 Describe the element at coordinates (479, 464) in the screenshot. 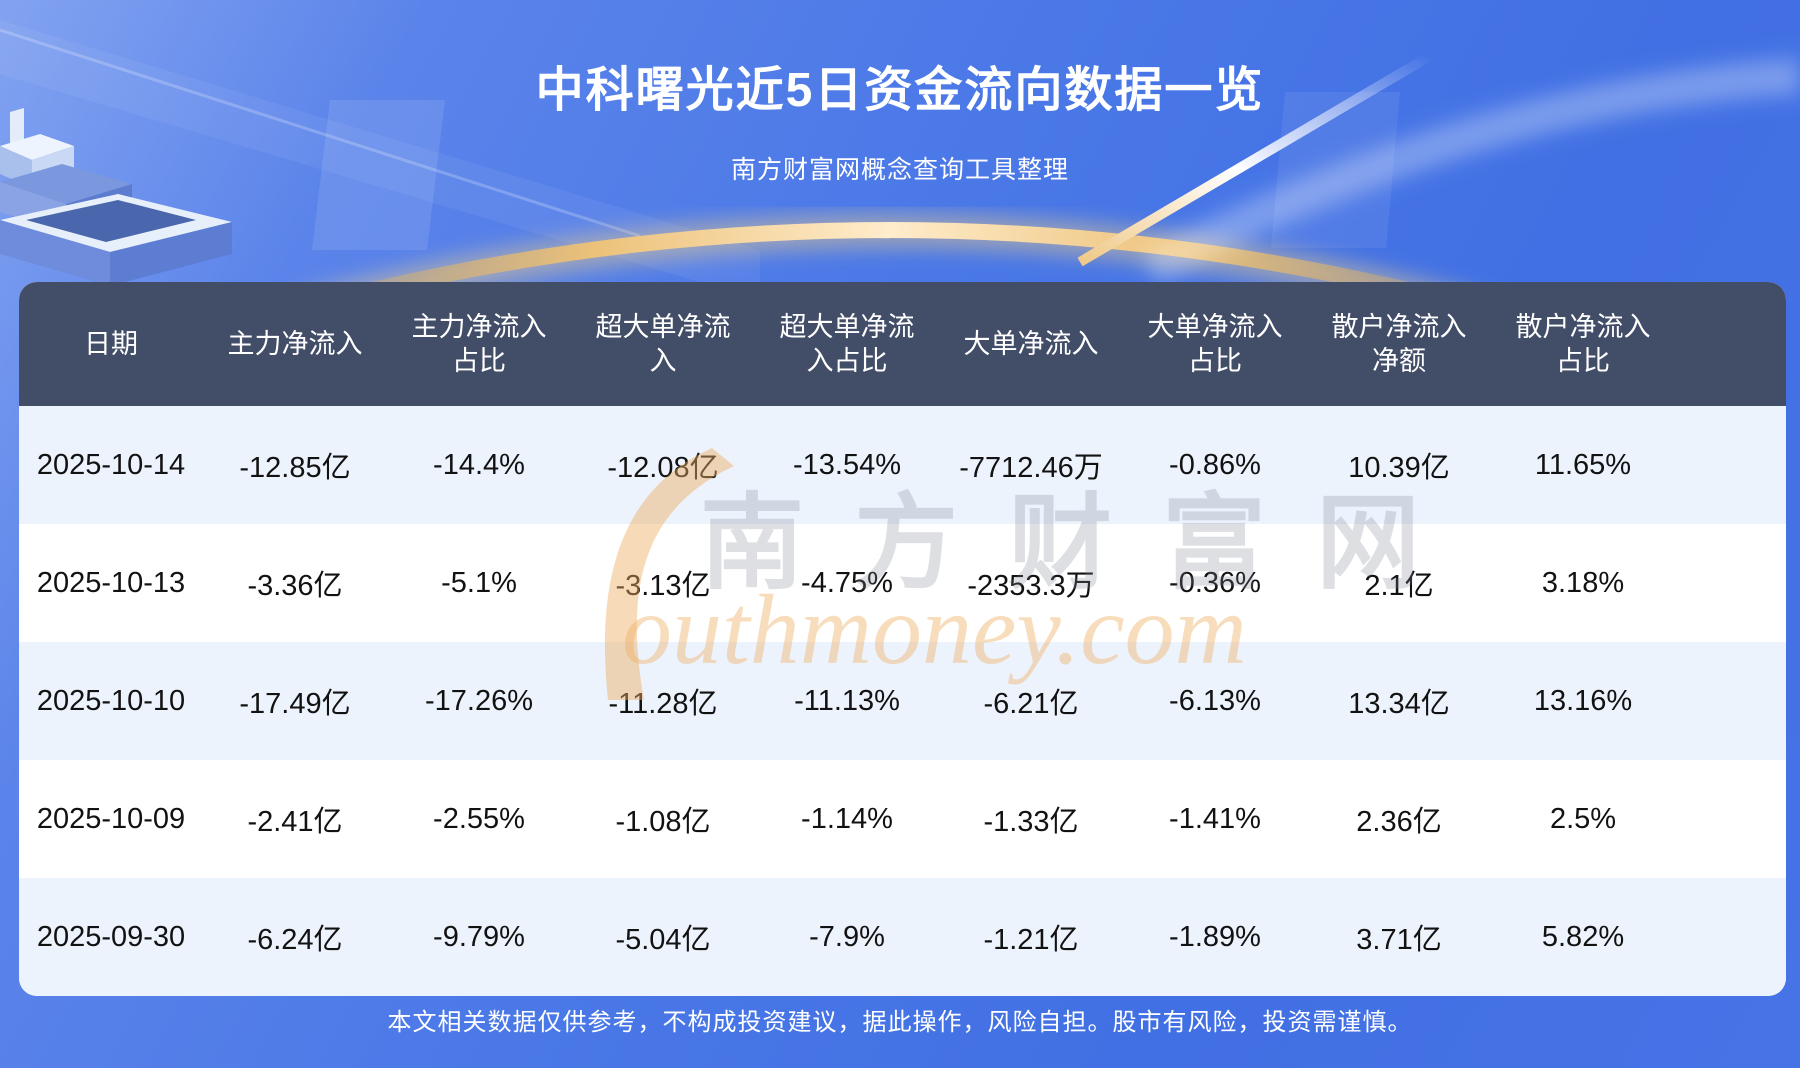

I see `table-cell: -14.4%` at that location.